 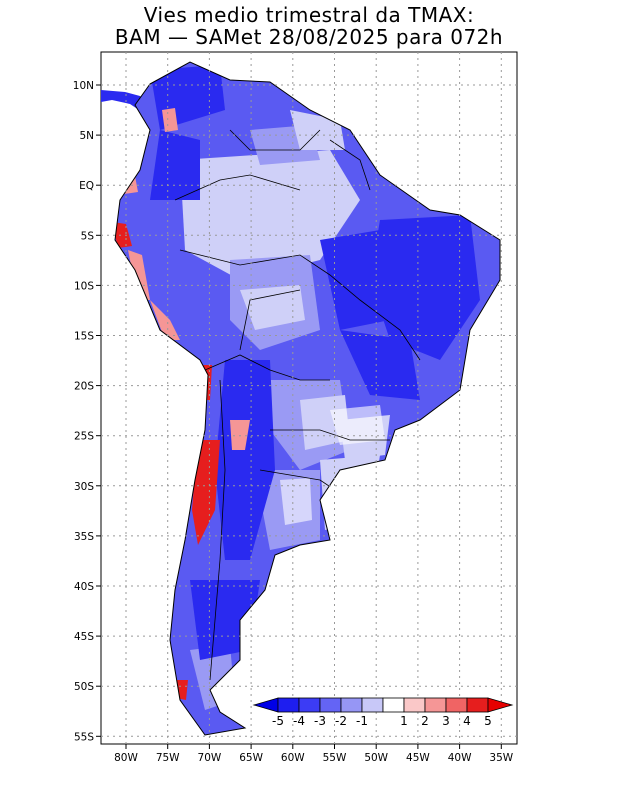 What do you see at coordinates (83, 86) in the screenshot?
I see `lat-tick-label: 10N` at bounding box center [83, 86].